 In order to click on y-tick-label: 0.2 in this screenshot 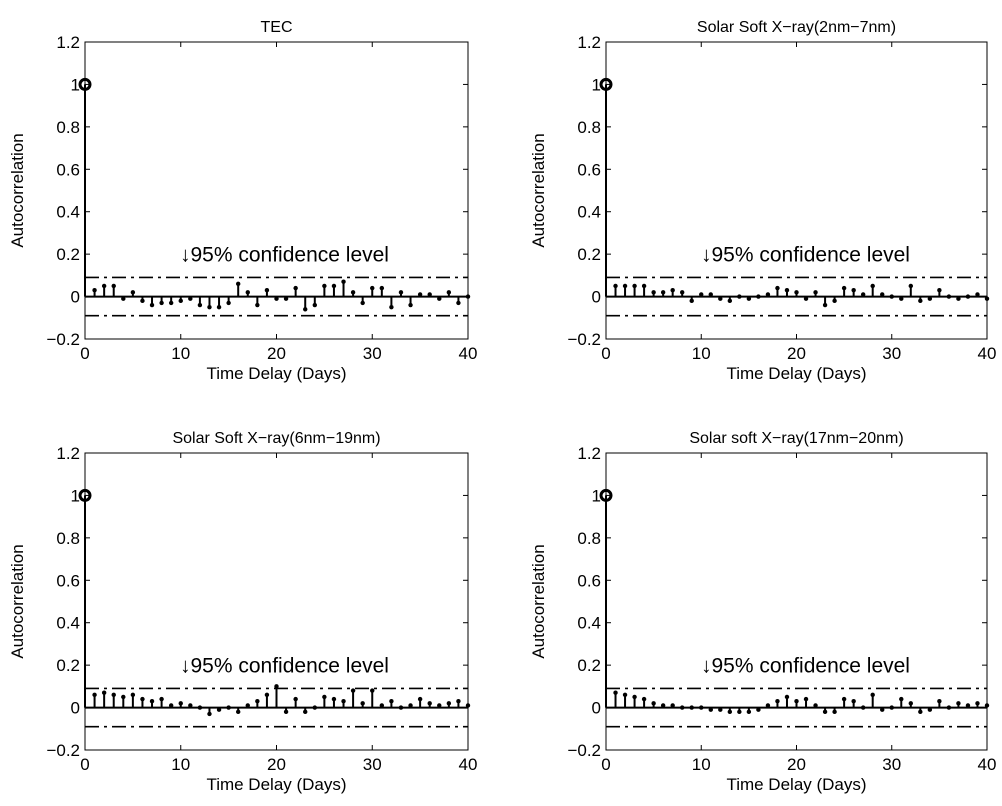, I will do `click(68, 665)`.